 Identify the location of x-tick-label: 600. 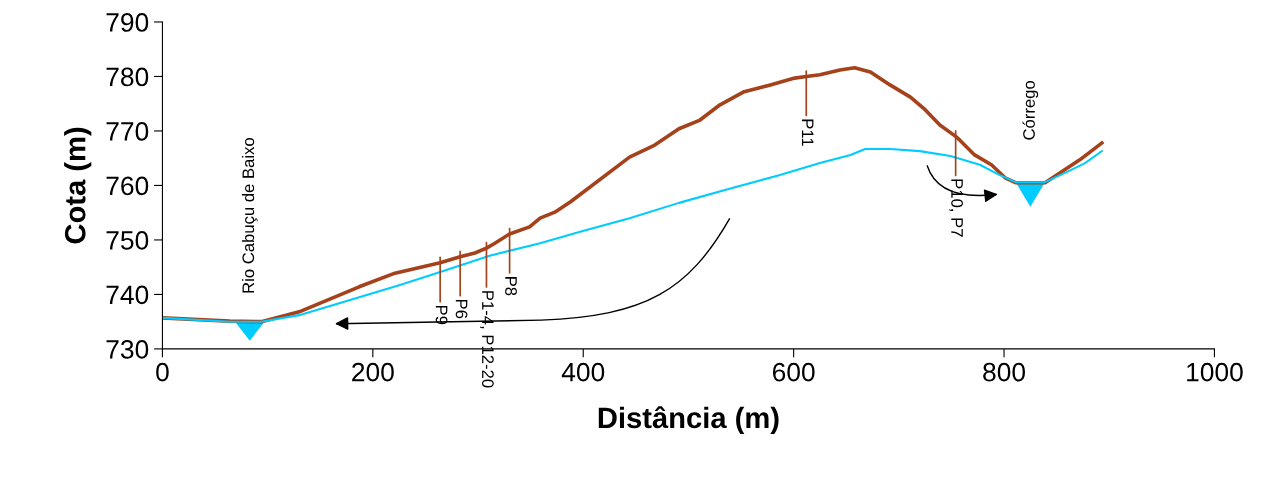
(793, 372).